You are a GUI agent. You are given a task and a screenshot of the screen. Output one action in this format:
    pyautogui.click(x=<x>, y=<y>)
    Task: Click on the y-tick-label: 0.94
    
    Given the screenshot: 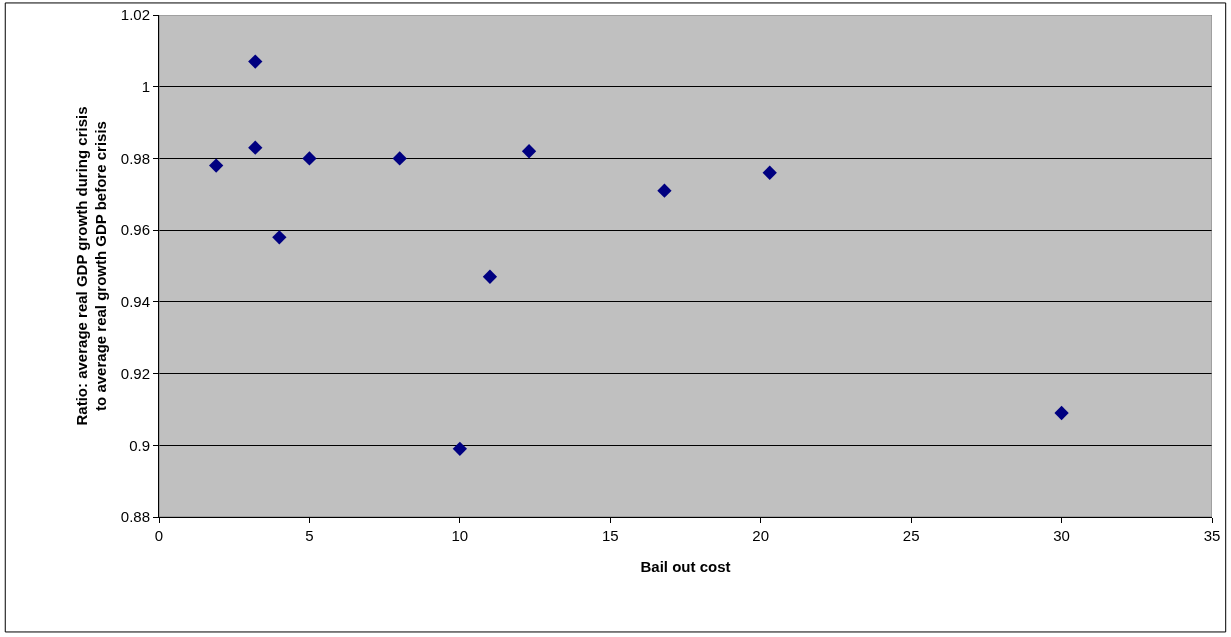 What is the action you would take?
    pyautogui.click(x=135, y=302)
    